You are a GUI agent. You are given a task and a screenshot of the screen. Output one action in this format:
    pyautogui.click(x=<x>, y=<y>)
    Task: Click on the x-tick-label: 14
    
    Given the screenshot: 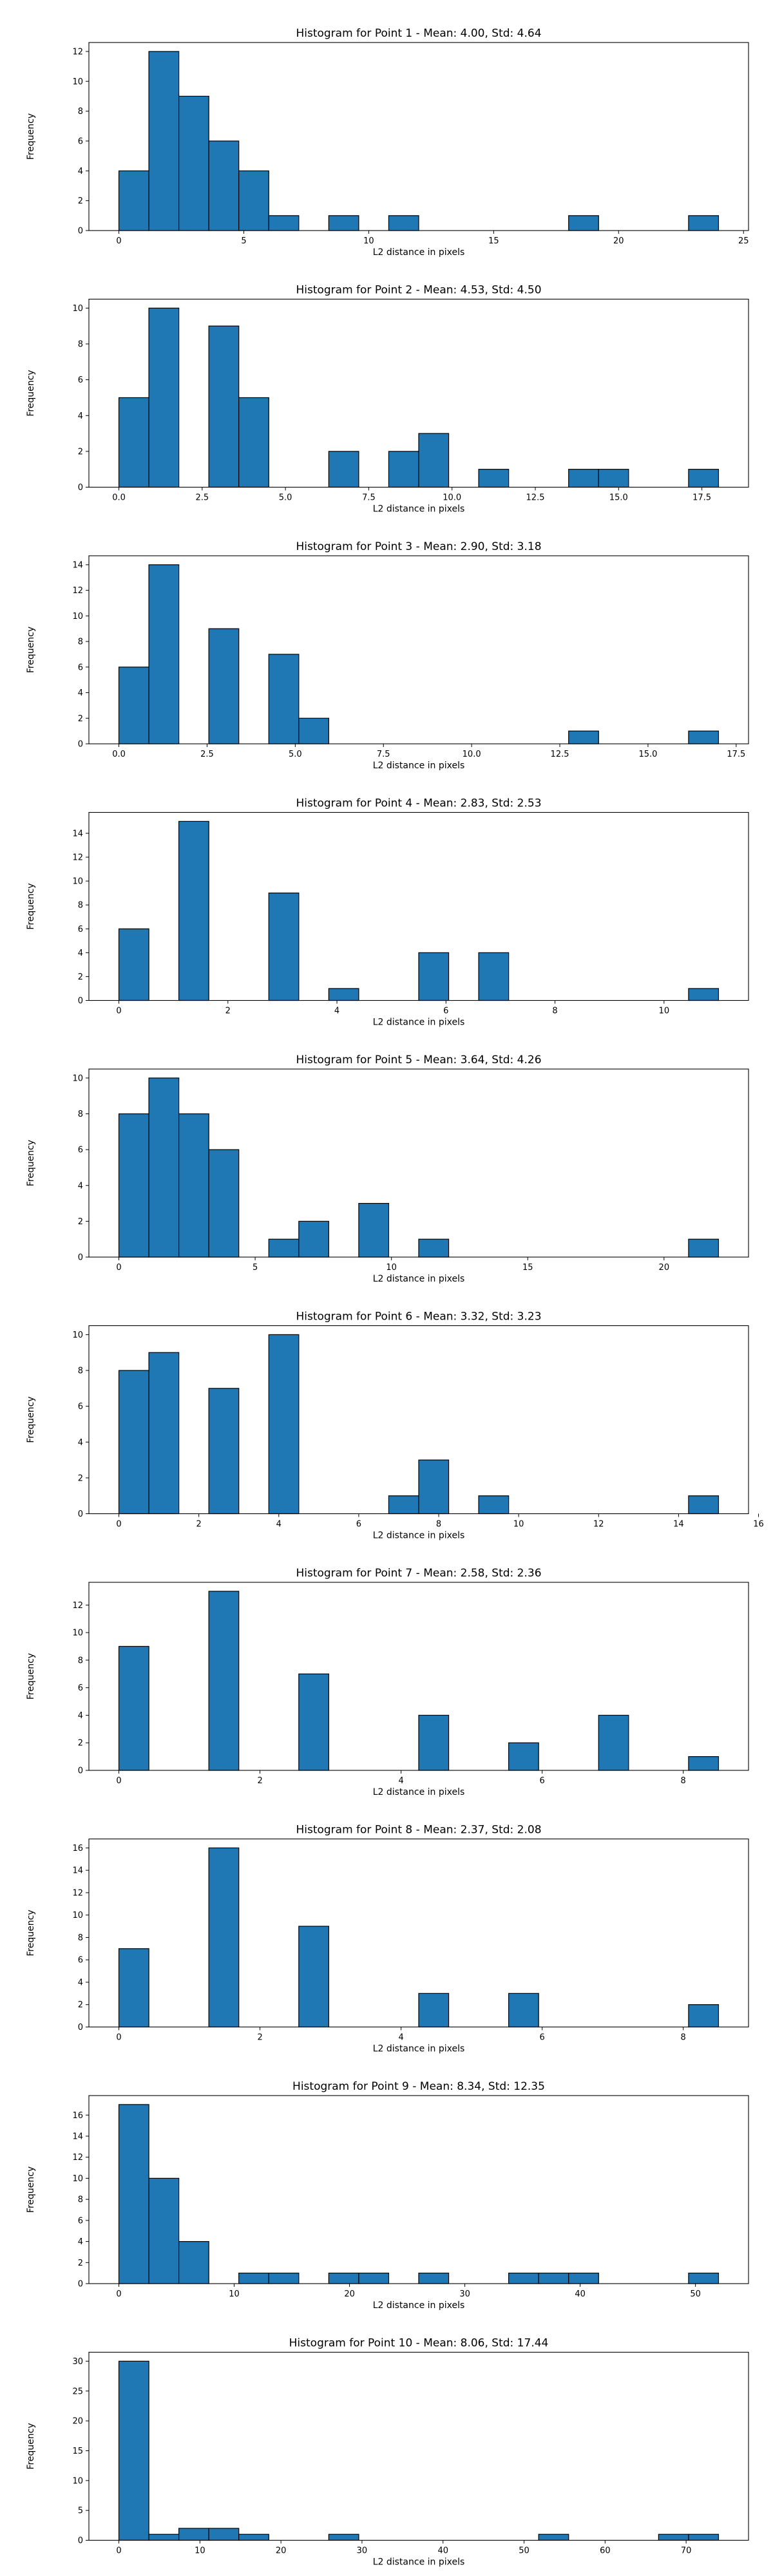 What is the action you would take?
    pyautogui.click(x=678, y=1525)
    